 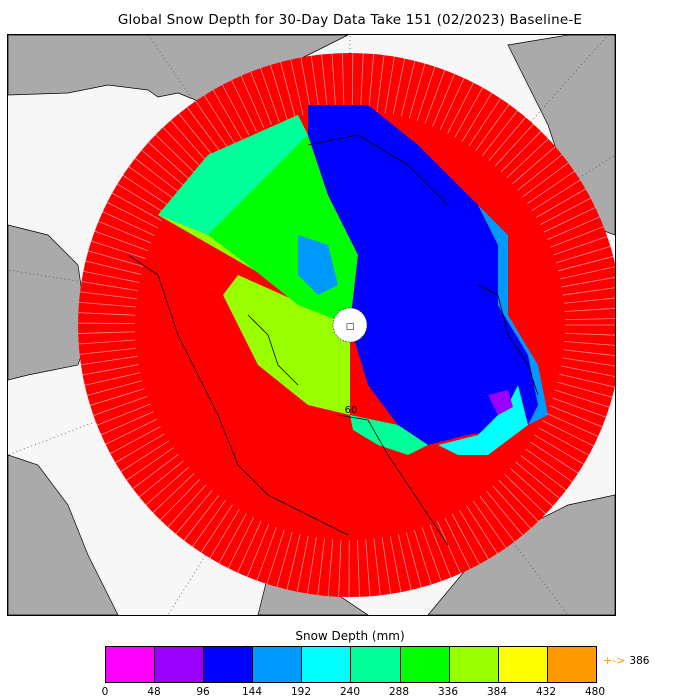 I want to click on colorbar-tick: 144, so click(x=252, y=692).